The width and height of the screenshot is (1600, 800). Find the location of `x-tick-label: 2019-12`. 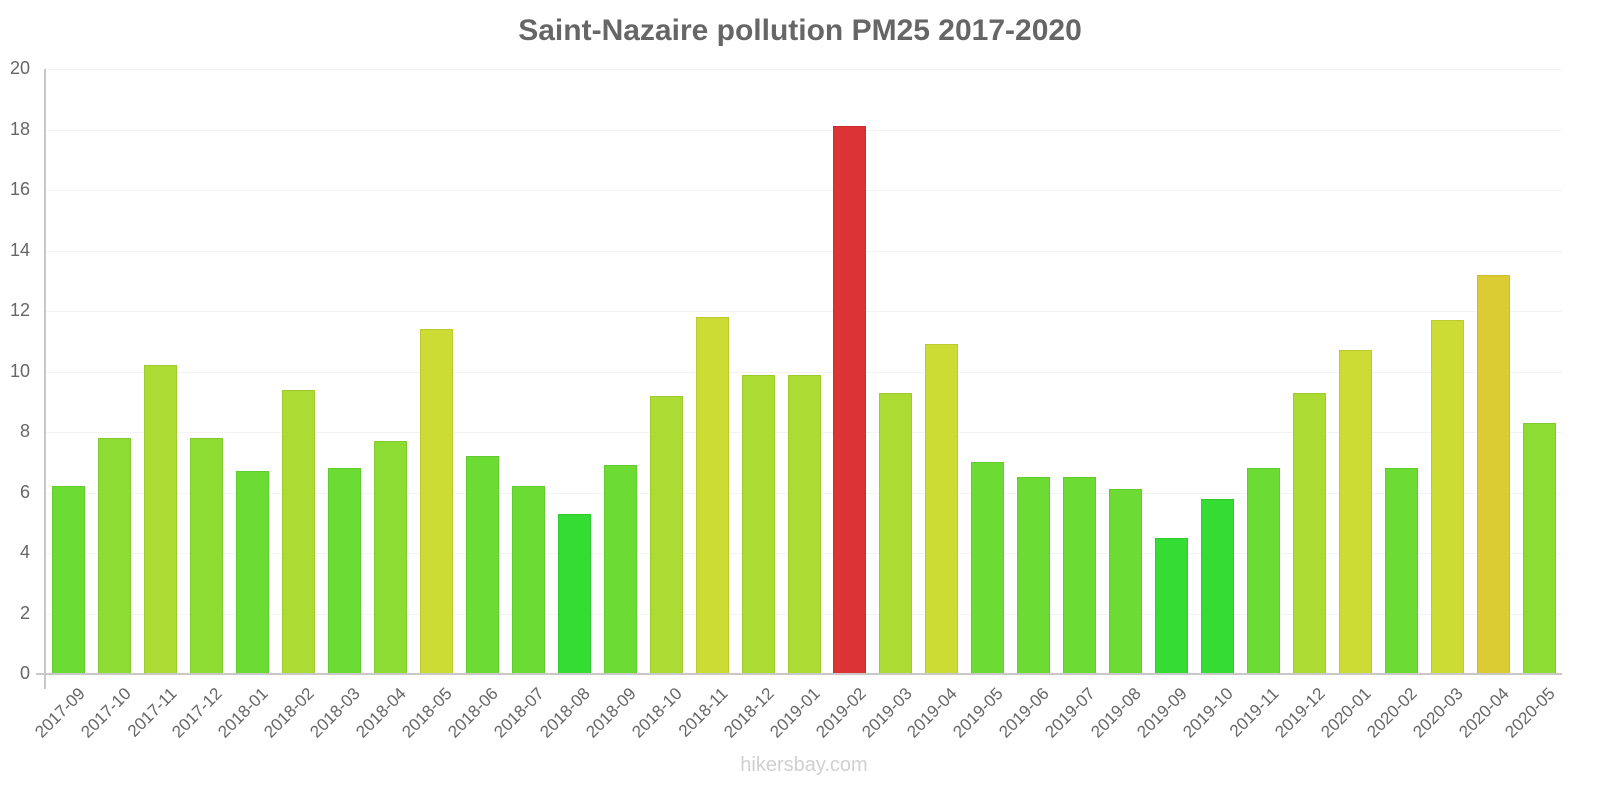

x-tick-label: 2019-12 is located at coordinates (1300, 713).